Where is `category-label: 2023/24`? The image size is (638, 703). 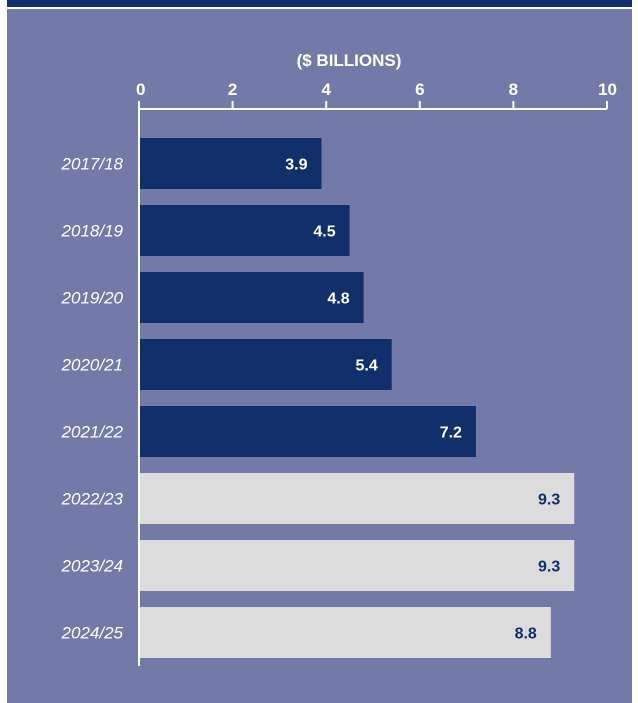
category-label: 2023/24 is located at coordinates (92, 566).